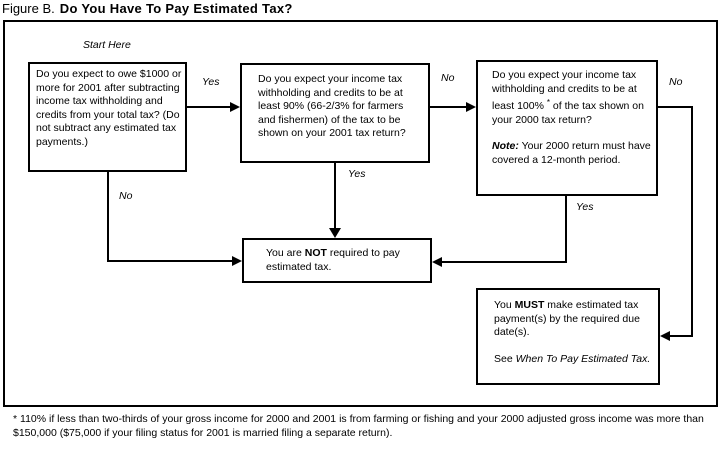 This screenshot has height=449, width=721. I want to click on must-pay-part1: You, so click(504, 305).